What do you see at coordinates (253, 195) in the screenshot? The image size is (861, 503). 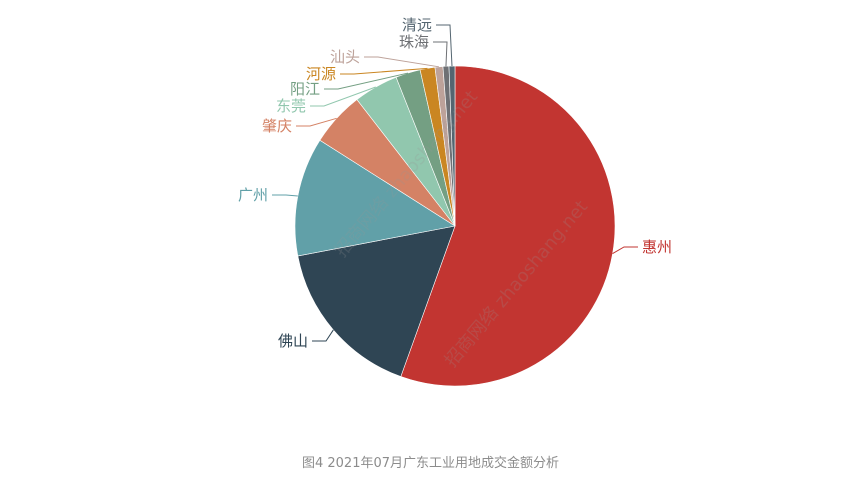 I see `pie-label-2: 广州` at bounding box center [253, 195].